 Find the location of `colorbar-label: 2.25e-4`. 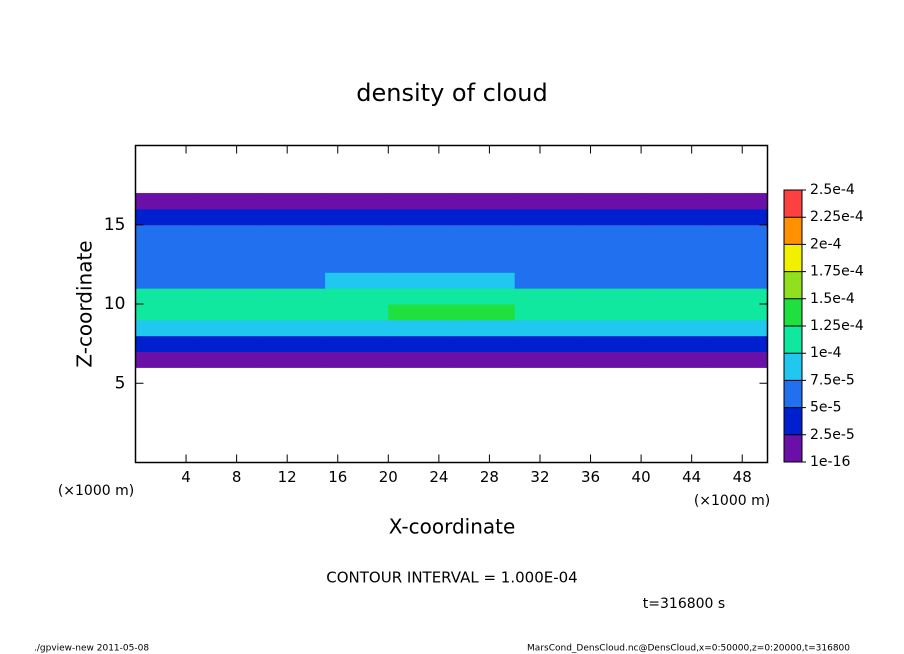

colorbar-label: 2.25e-4 is located at coordinates (837, 217).